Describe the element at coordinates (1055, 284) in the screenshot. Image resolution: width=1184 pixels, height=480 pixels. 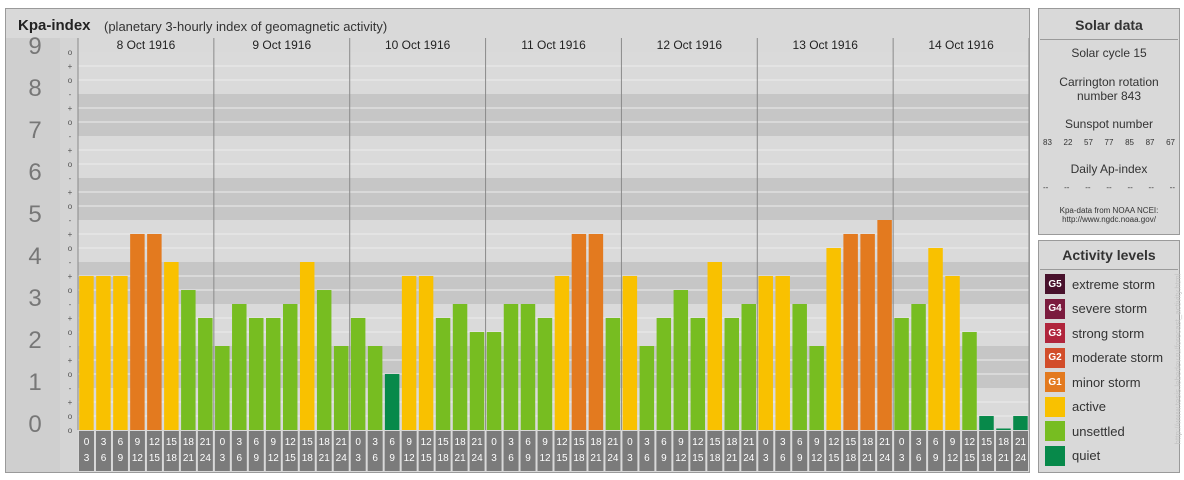
I see `legend-swatch: G5` at that location.